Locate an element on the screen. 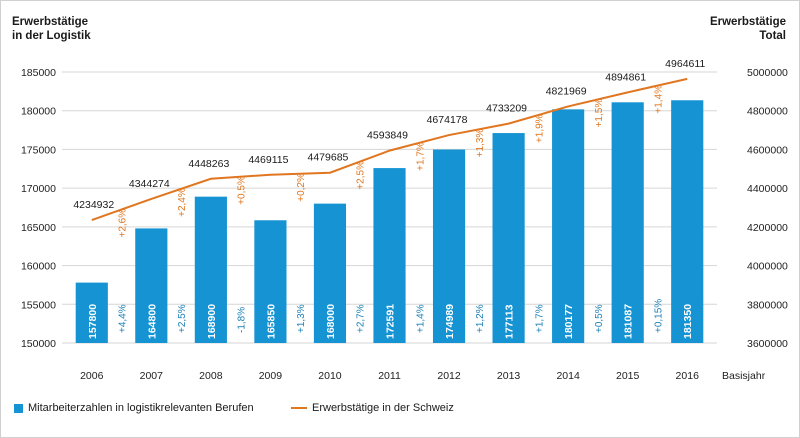  left-tick-label: 150000 is located at coordinates (38, 344).